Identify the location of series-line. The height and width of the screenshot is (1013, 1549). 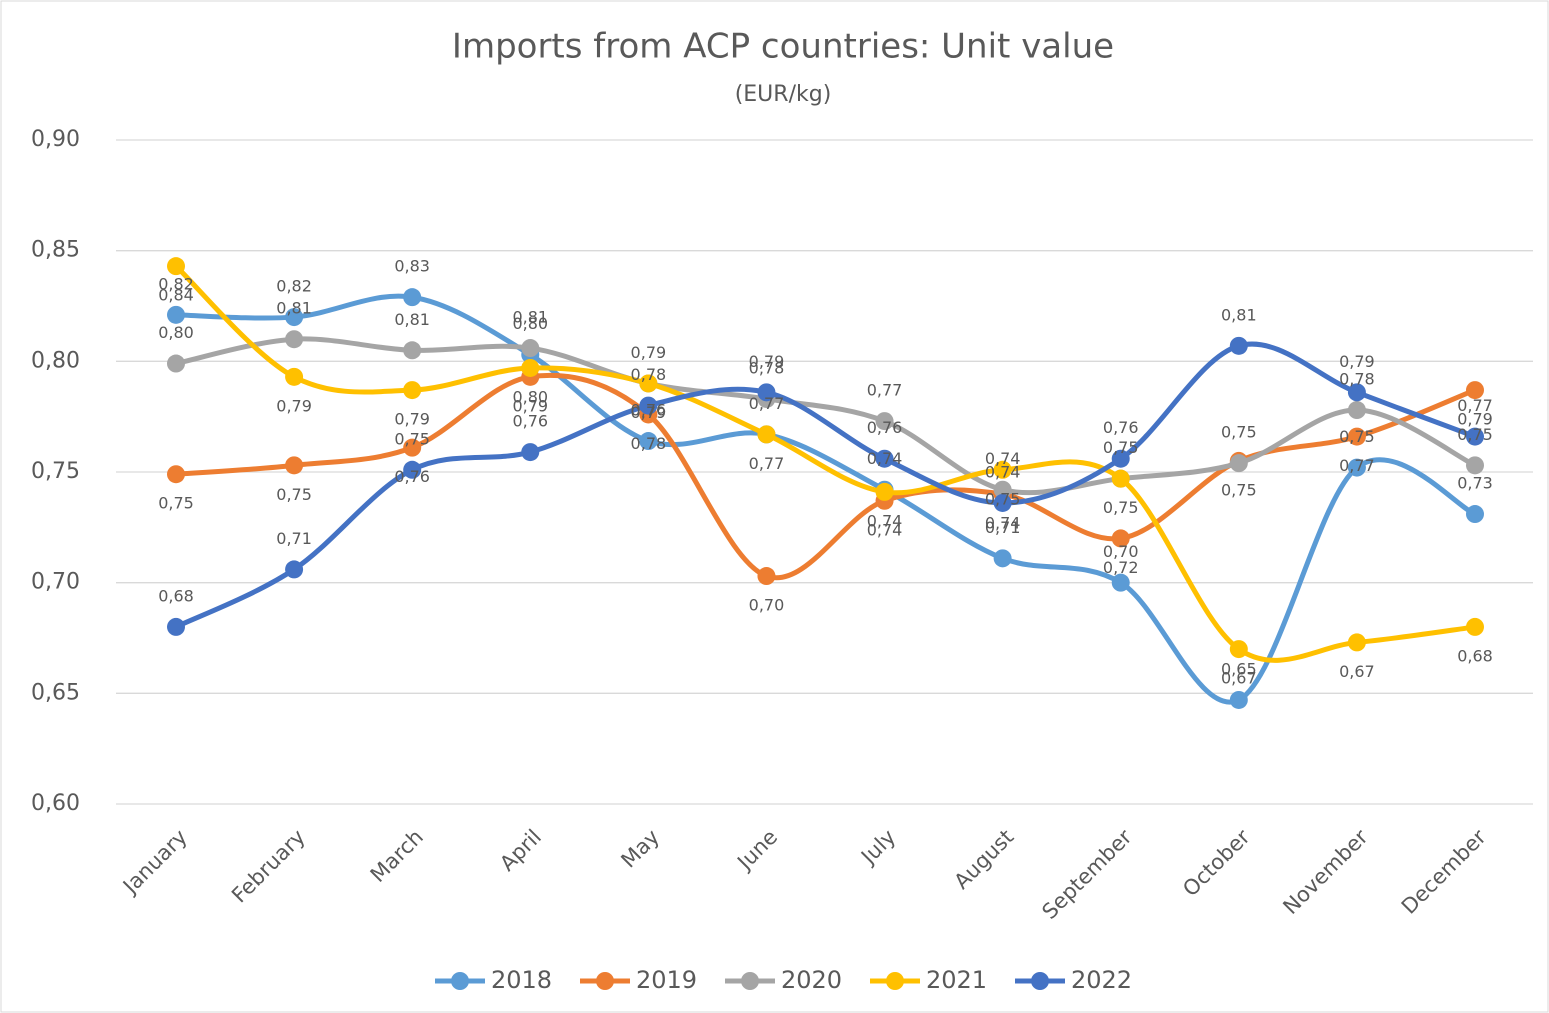
(825, 416).